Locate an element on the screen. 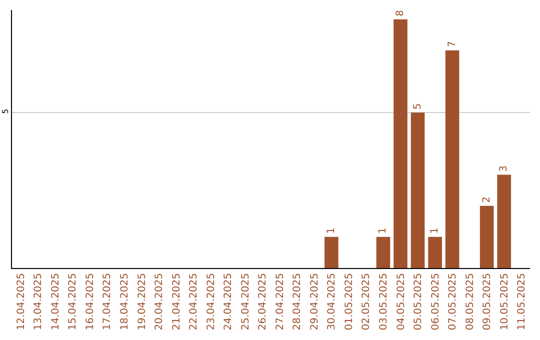 Image resolution: width=540 pixels, height=340 pixels. data-label: 2 is located at coordinates (486, 199).